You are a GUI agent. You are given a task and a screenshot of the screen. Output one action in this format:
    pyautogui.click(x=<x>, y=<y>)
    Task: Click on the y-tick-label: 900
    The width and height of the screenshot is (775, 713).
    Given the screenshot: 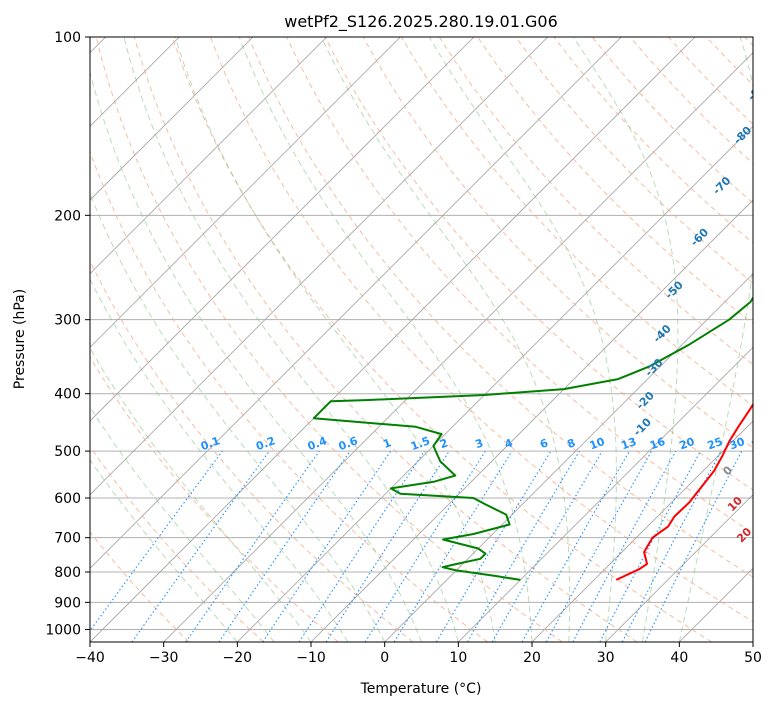 What is the action you would take?
    pyautogui.click(x=67, y=603)
    